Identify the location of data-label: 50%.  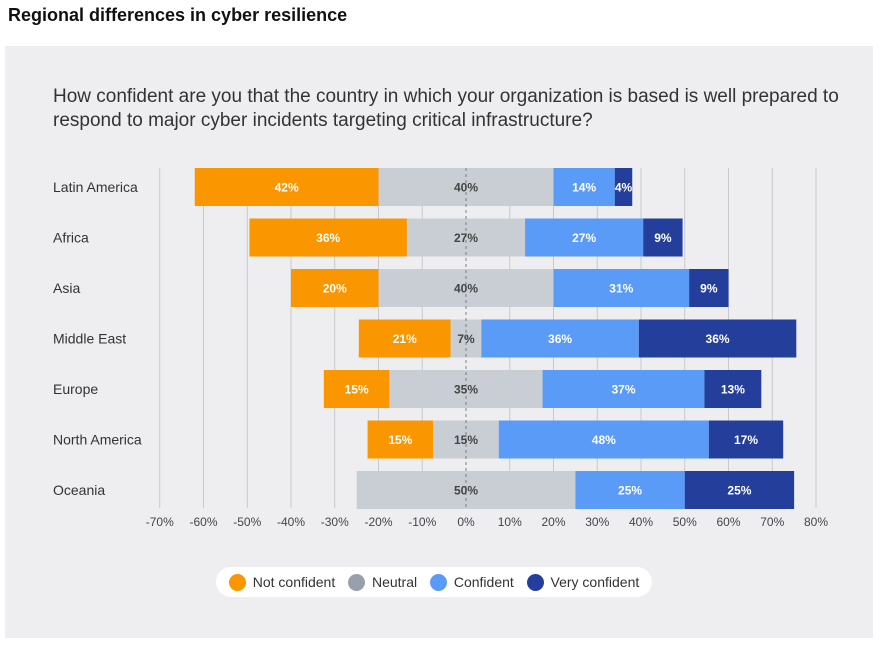
(466, 491).